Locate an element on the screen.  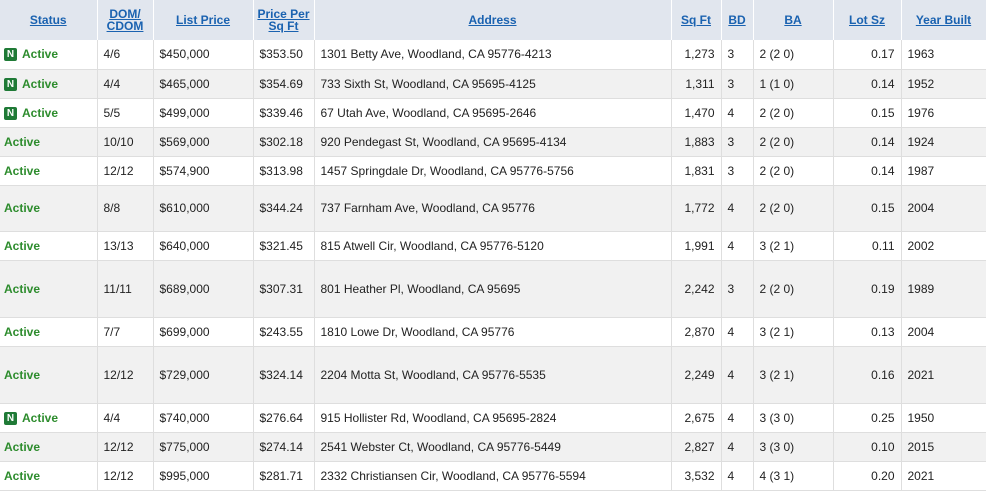
sort-year-built-link: Year Built is located at coordinates (943, 20).